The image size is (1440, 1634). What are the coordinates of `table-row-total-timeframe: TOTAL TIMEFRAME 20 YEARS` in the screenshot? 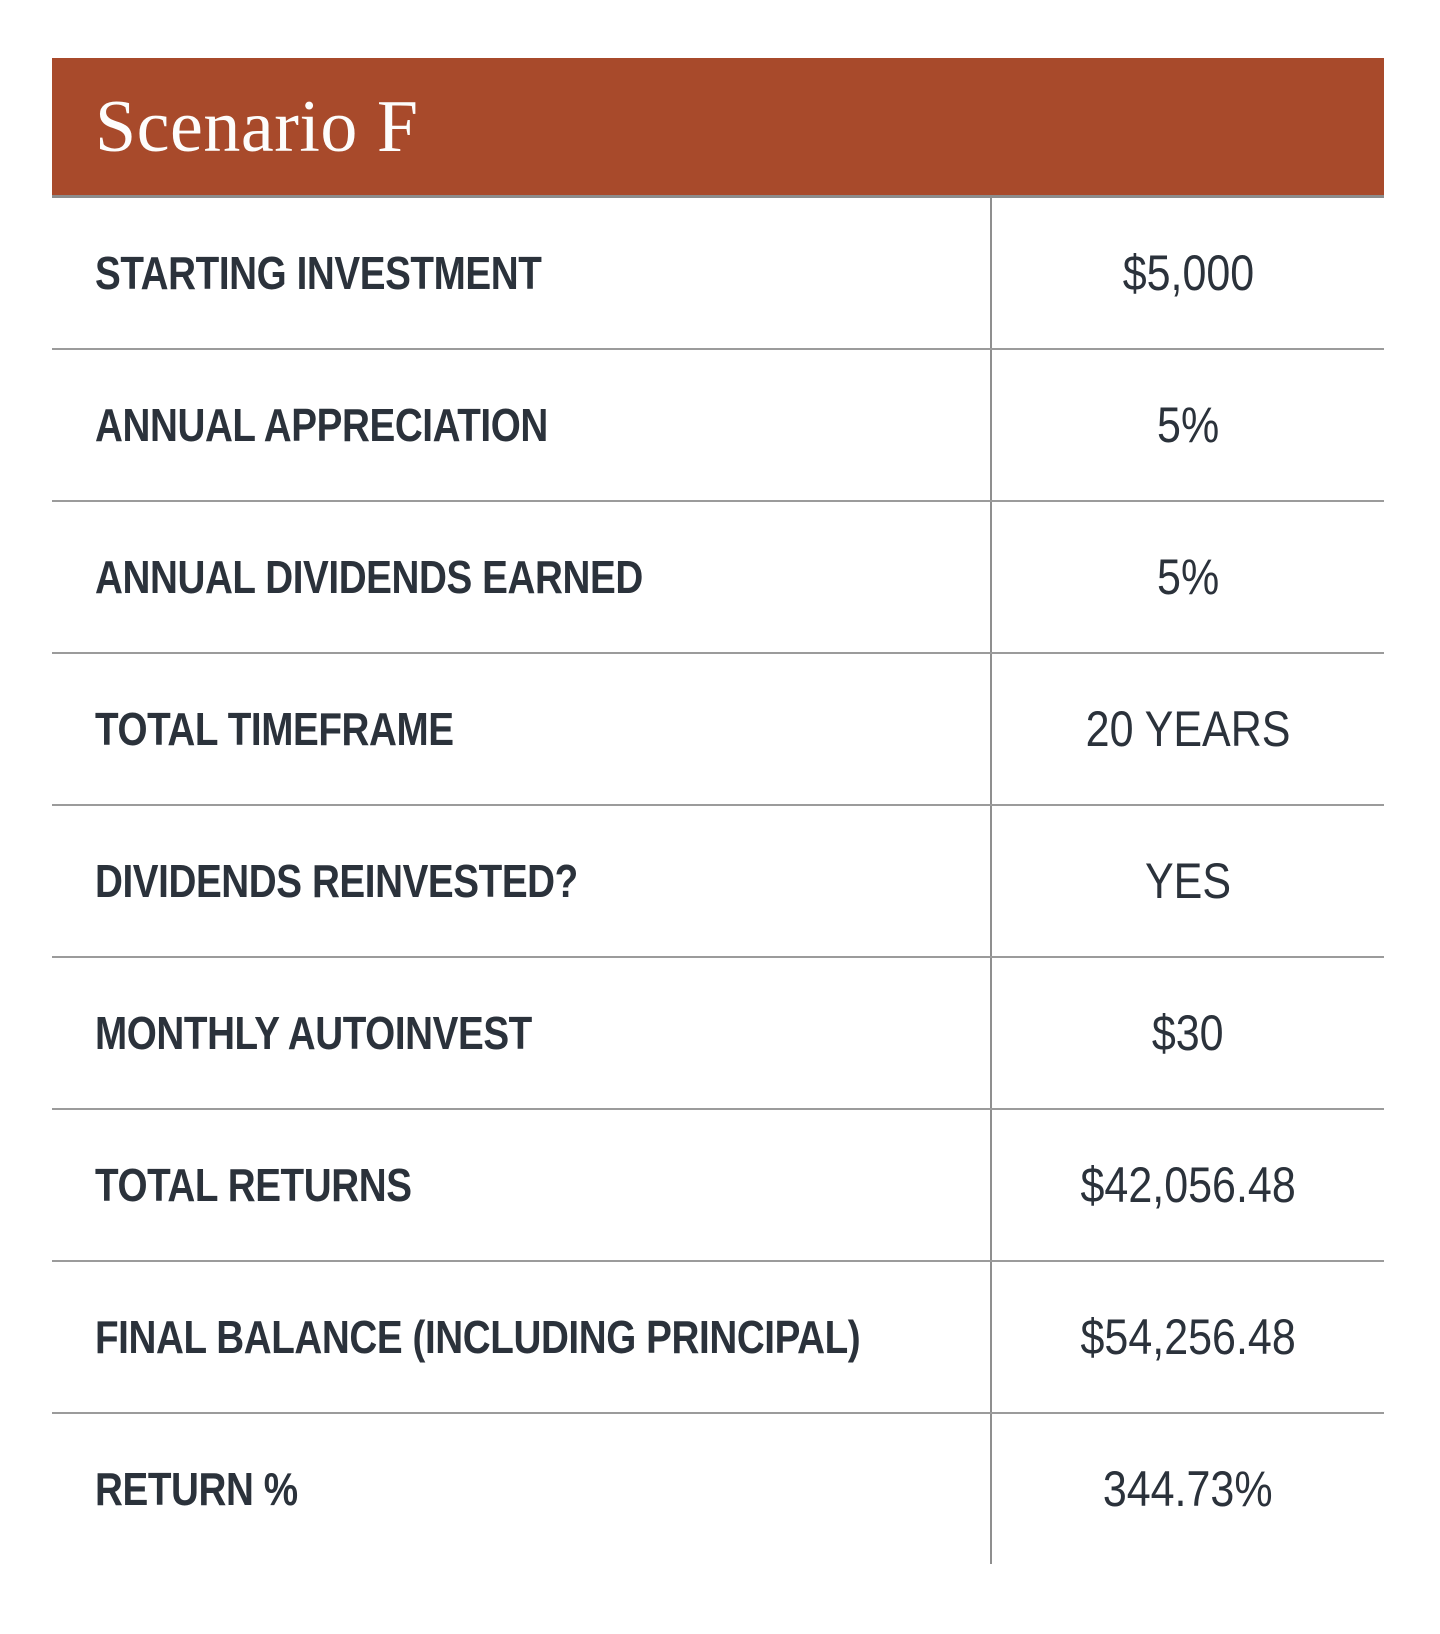 It's located at (718, 728).